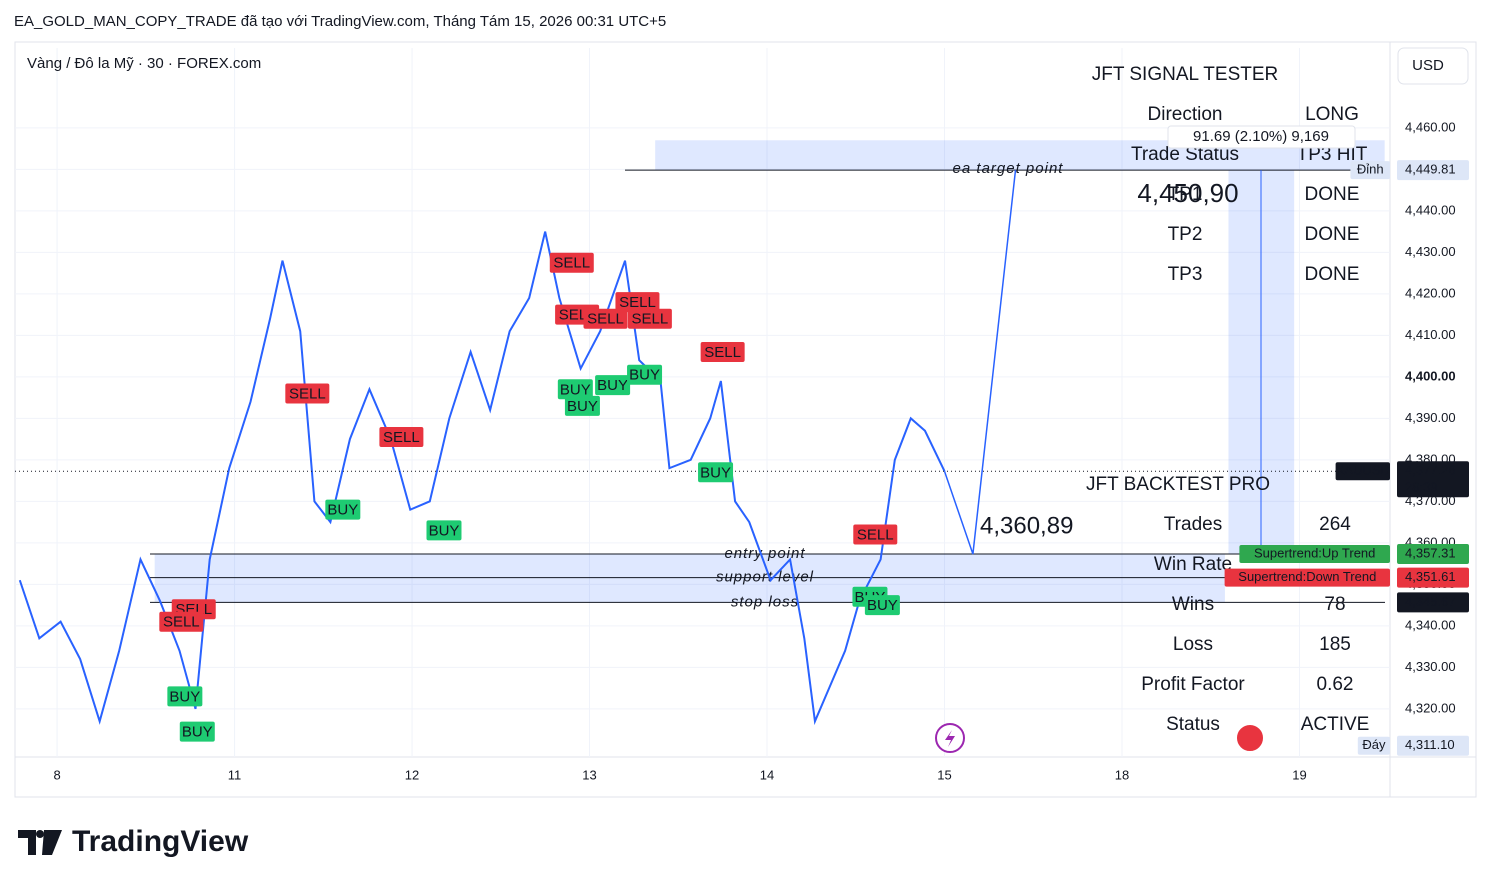 This screenshot has width=1491, height=887. Describe the element at coordinates (144, 63) in the screenshot. I see `symbol-label: Vàng / Đô la Mỹ · 30 · FOREX.com` at that location.